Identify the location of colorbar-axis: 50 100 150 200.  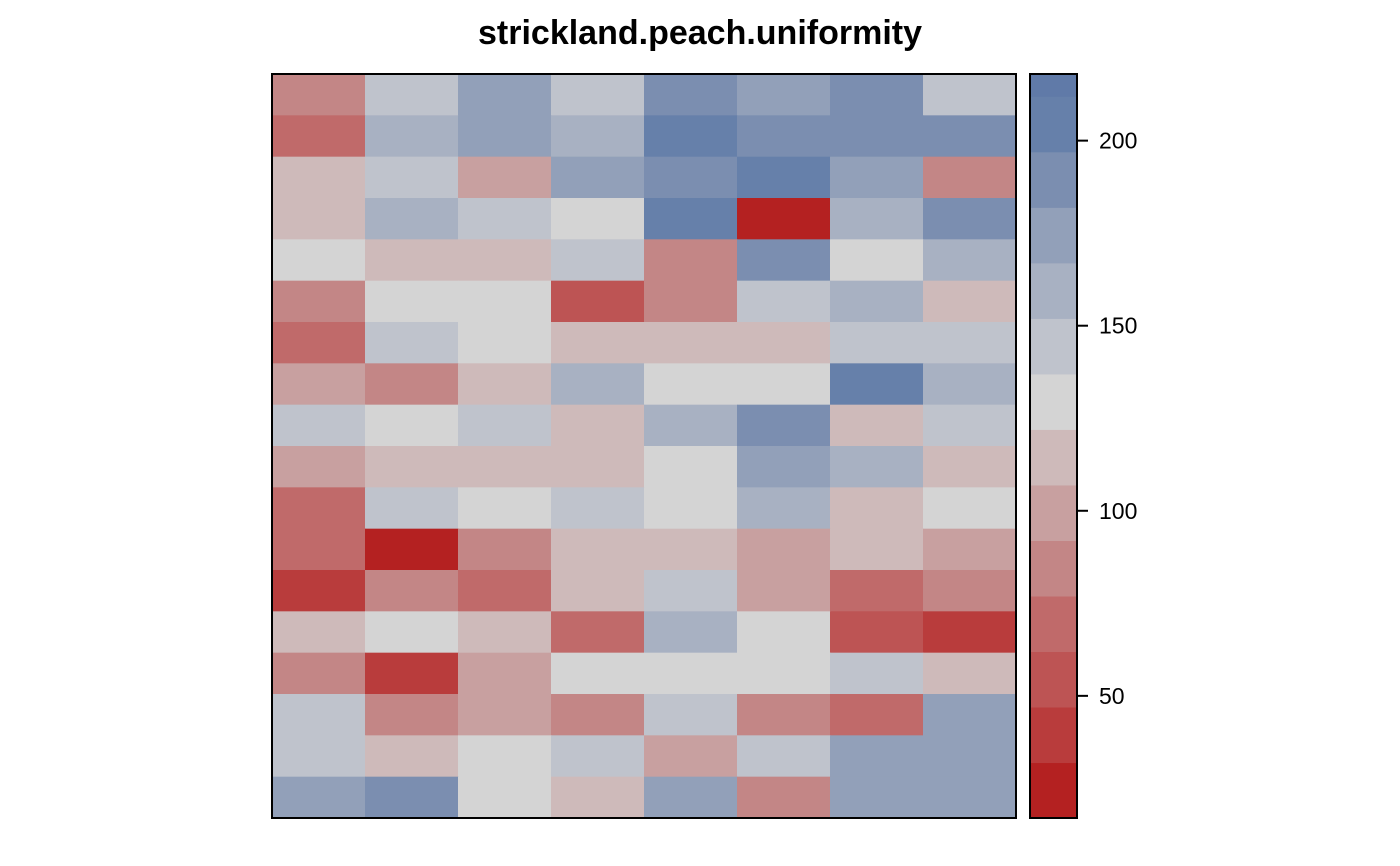
(1107, 418).